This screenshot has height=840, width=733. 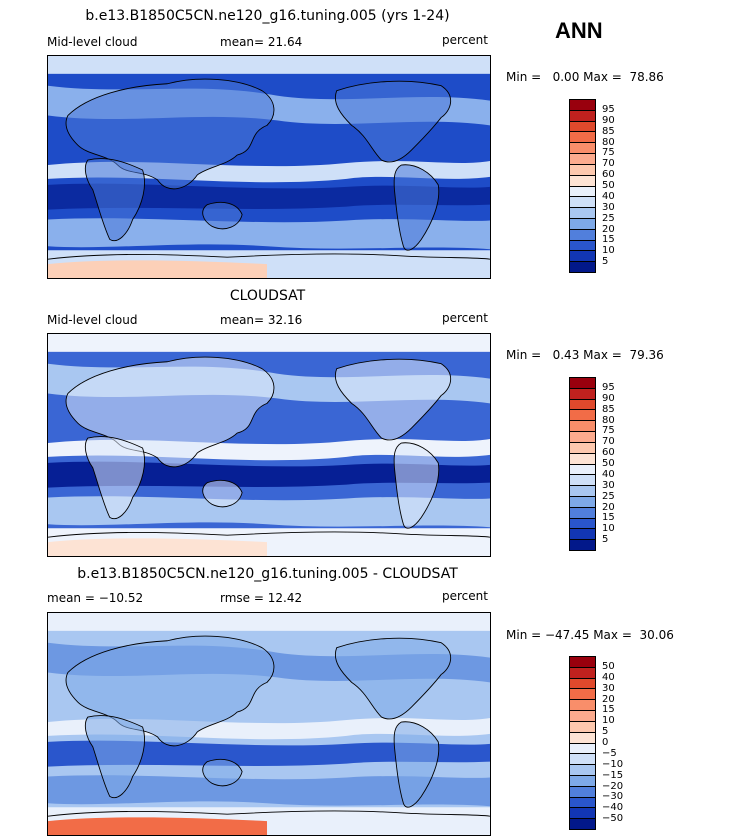 I want to click on colorbar-tick-label: −40, so click(x=613, y=808).